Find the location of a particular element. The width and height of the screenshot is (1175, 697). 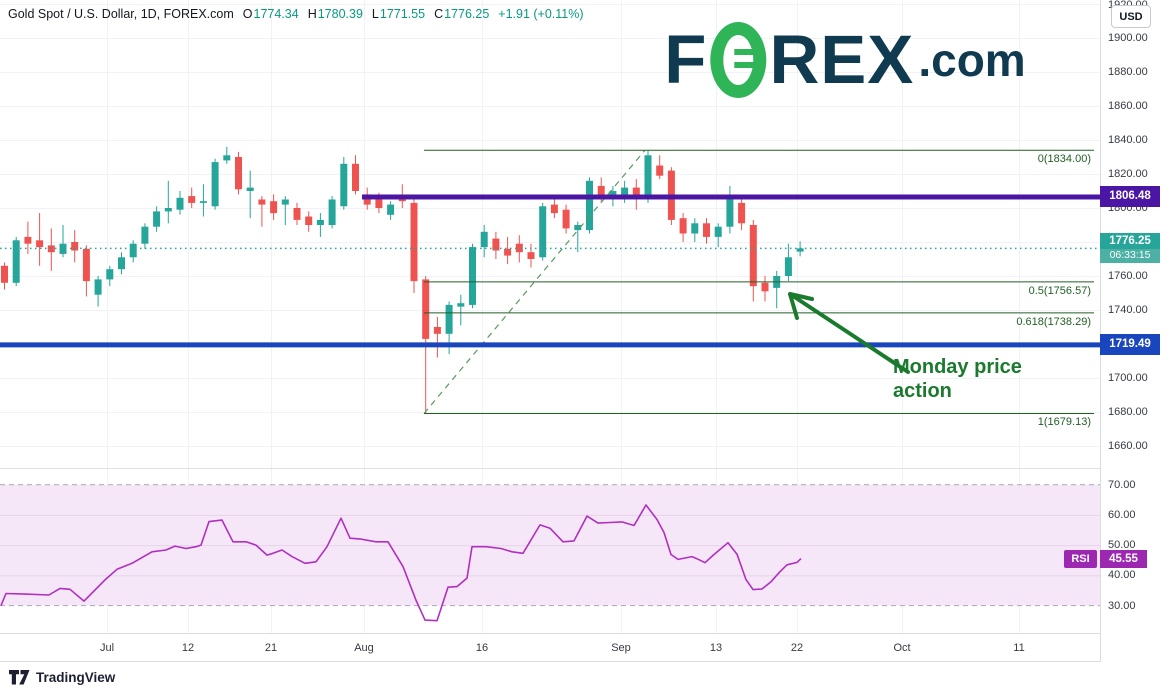

fib-level-label: 1(1679.13) is located at coordinates (1064, 422).